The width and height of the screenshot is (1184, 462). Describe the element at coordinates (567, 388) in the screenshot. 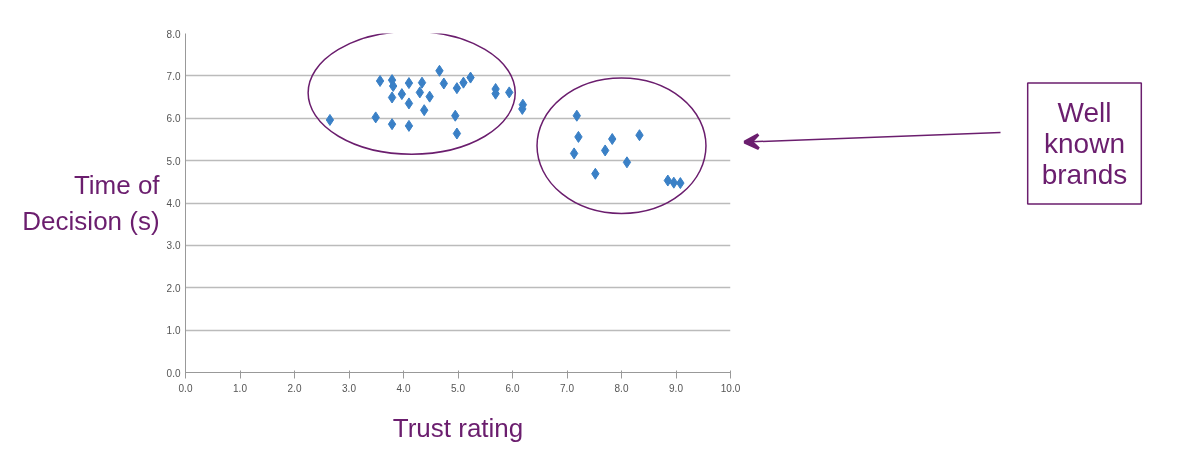

I see `x-tick-label: 7.0` at that location.